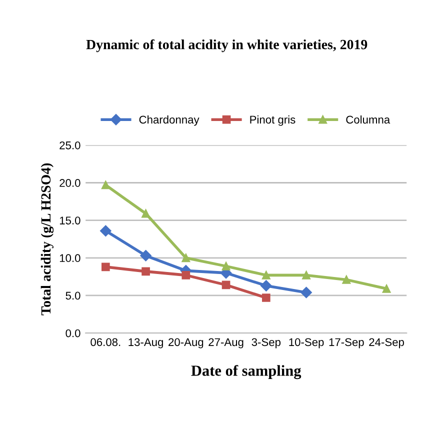 The width and height of the screenshot is (428, 427). Describe the element at coordinates (186, 343) in the screenshot. I see `x-tick-label: 20-Aug` at that location.